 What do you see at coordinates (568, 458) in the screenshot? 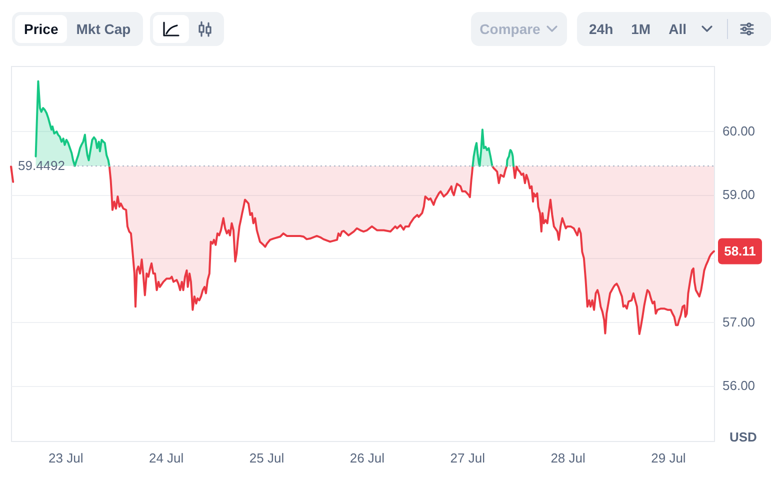
I see `x-tick-label: 28 Jul` at bounding box center [568, 458].